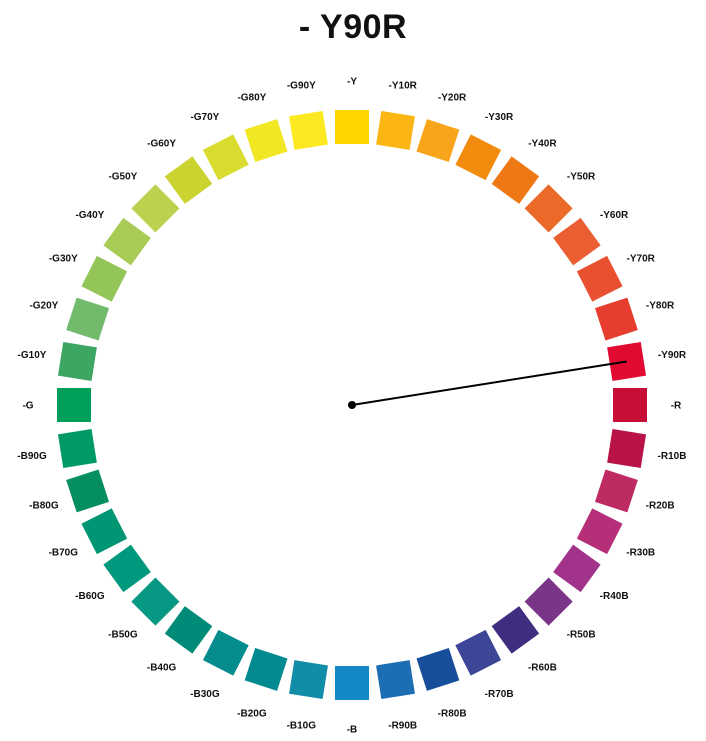  What do you see at coordinates (660, 305) in the screenshot?
I see `hue-label: -Y80R` at bounding box center [660, 305].